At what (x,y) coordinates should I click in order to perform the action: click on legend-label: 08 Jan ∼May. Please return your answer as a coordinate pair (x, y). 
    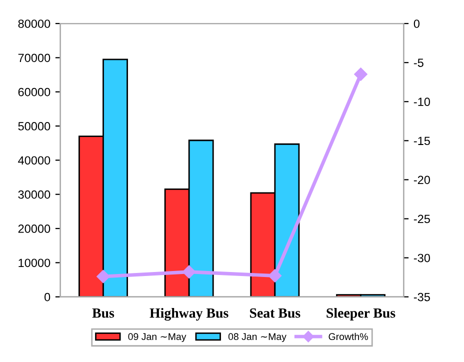
    Looking at the image, I should click on (257, 337).